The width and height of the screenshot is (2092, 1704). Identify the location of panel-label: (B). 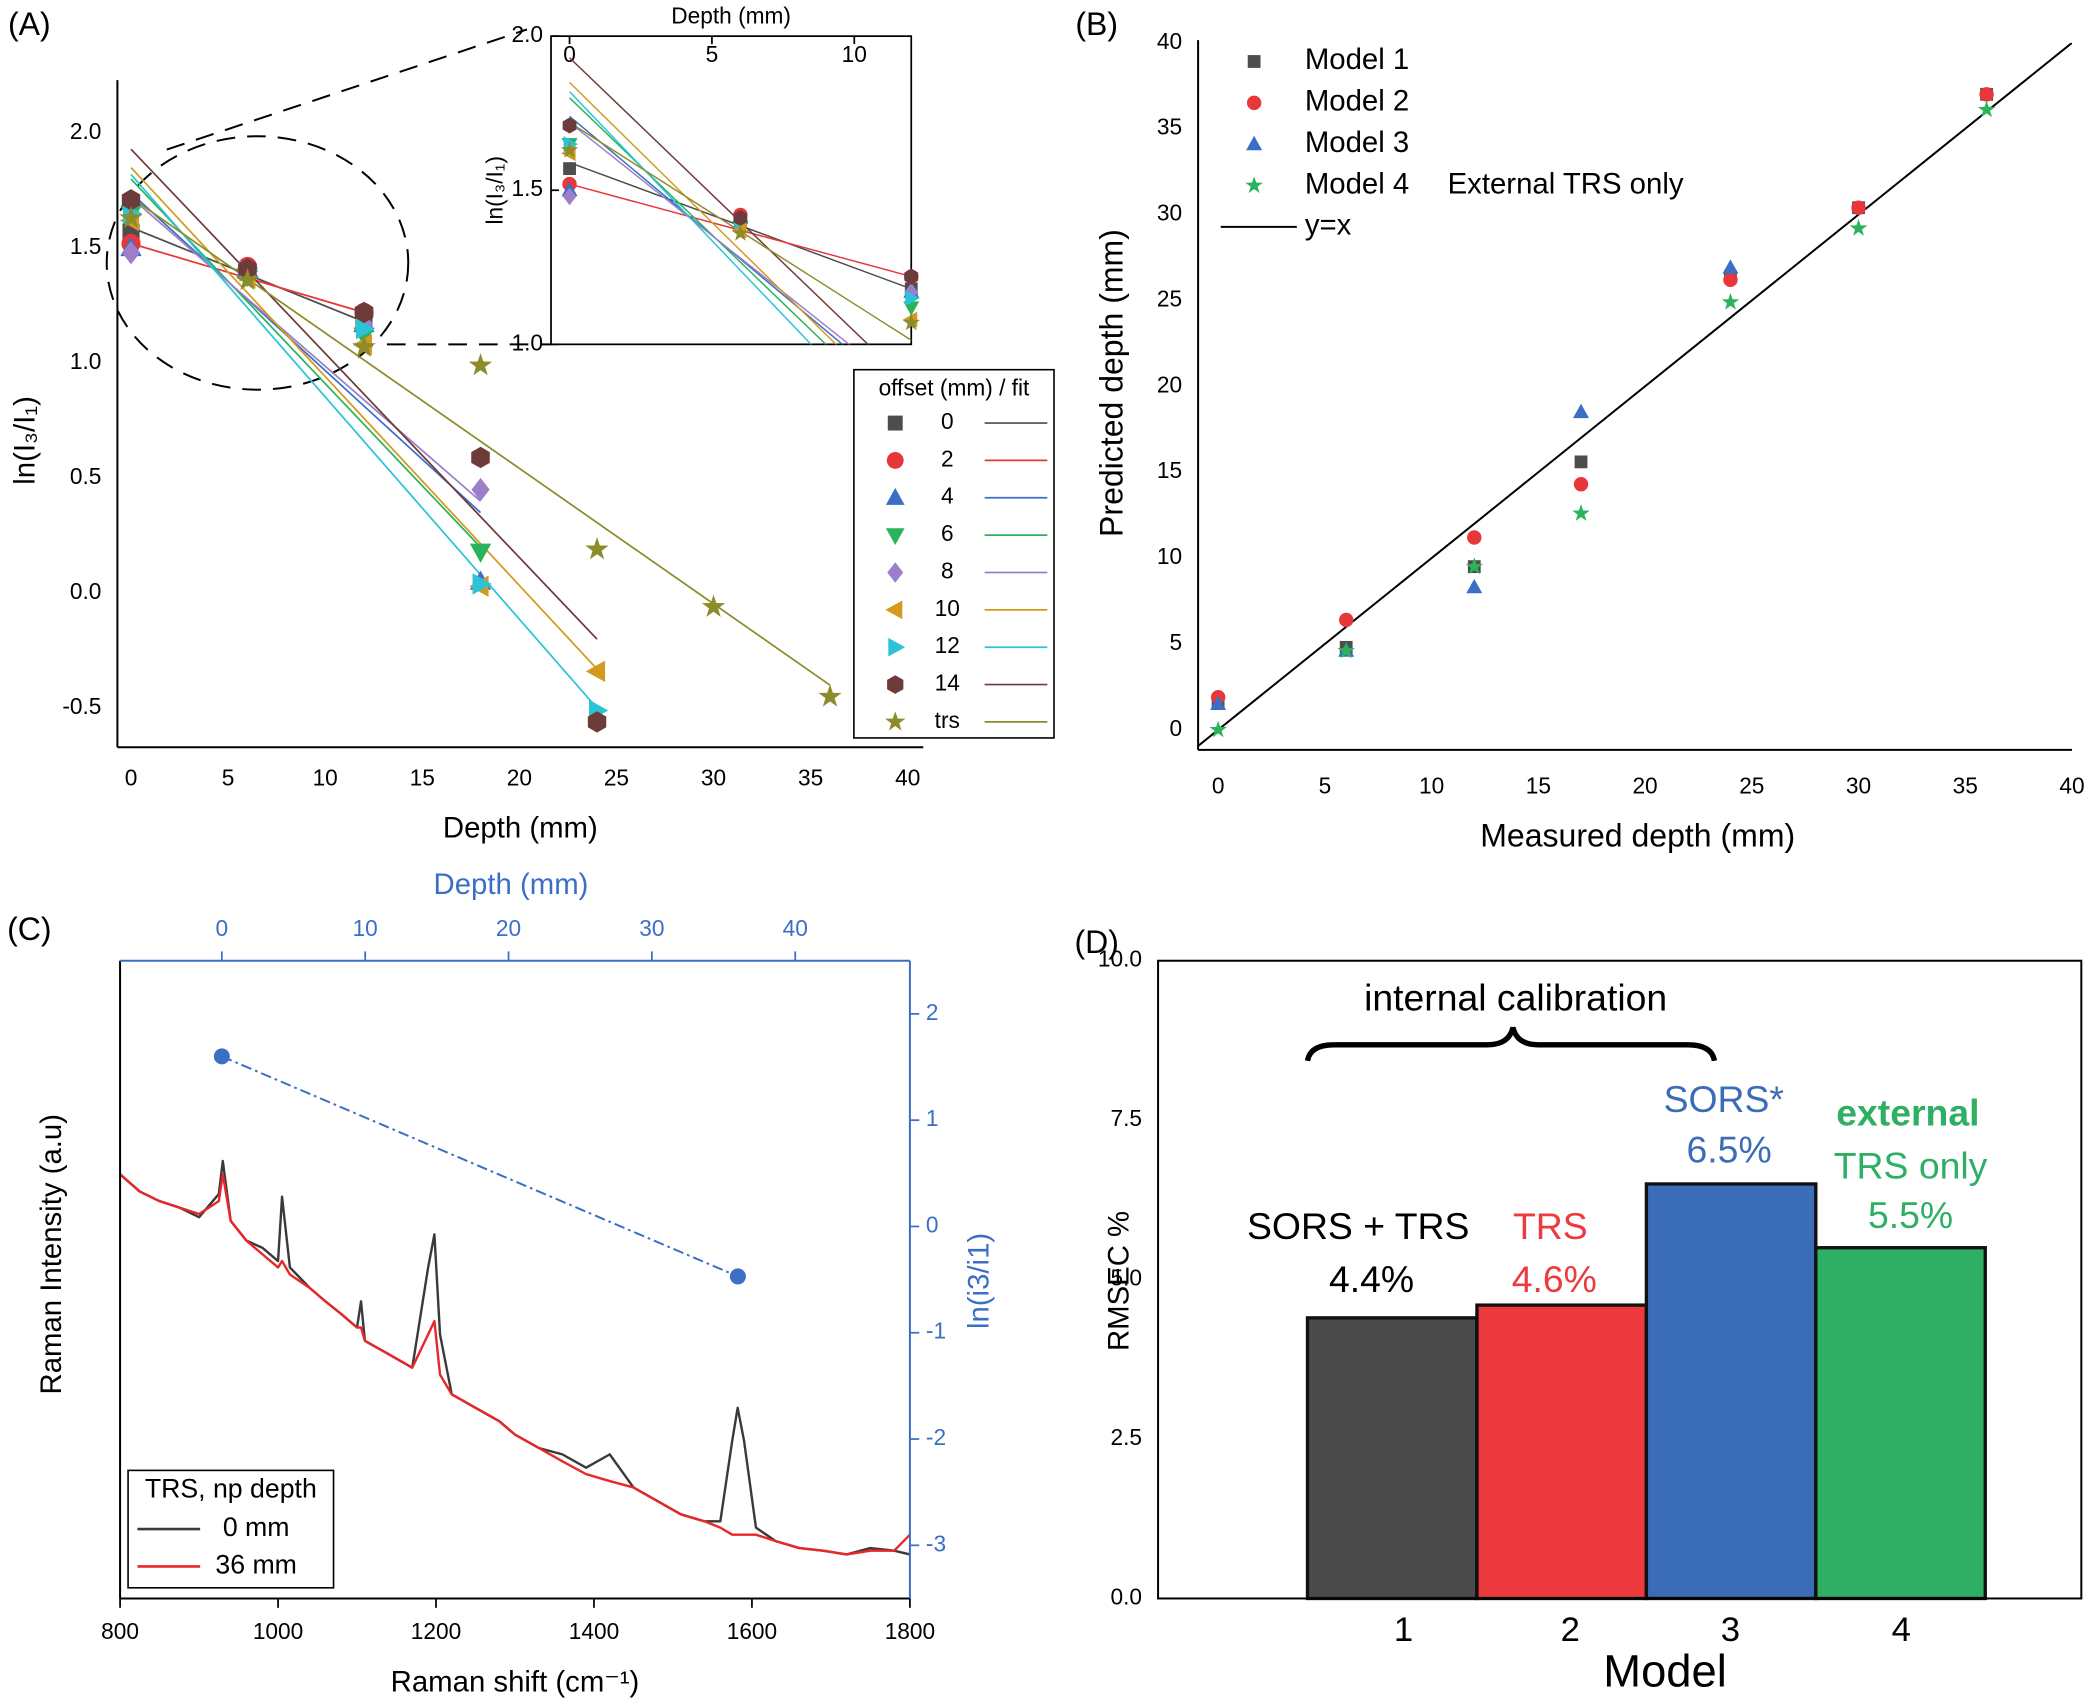
(1096, 24).